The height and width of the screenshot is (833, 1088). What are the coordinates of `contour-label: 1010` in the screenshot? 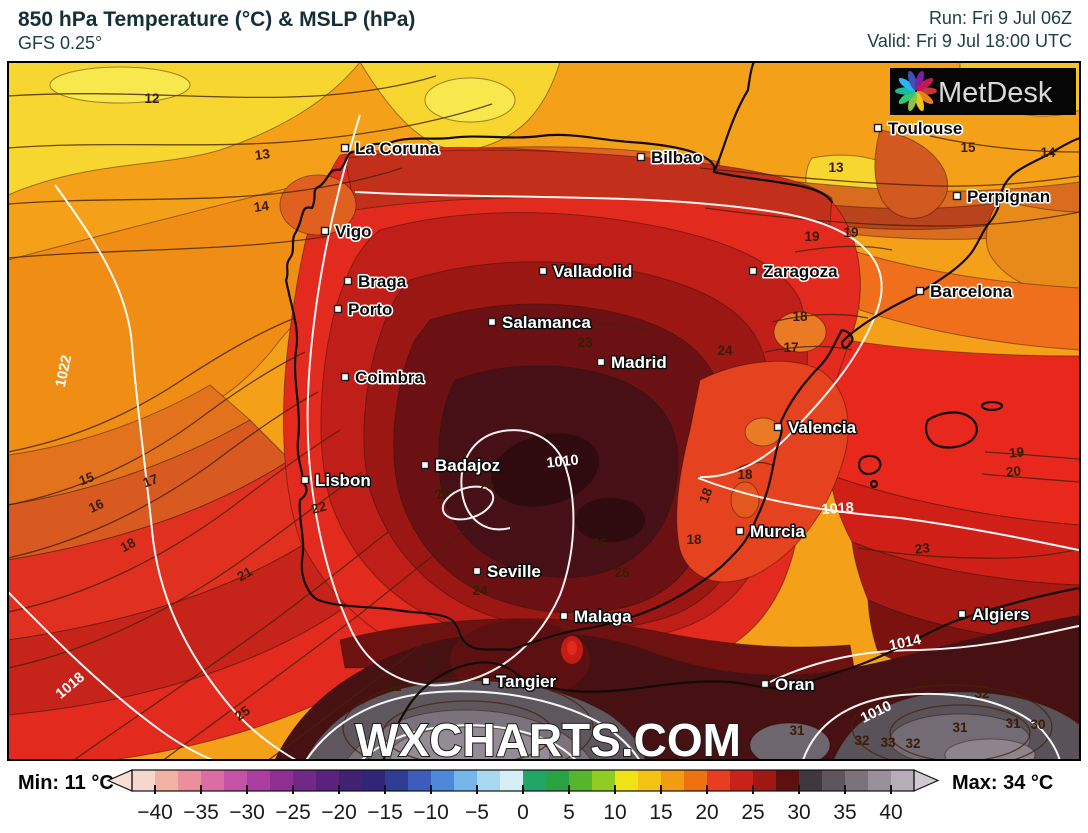 It's located at (563, 461).